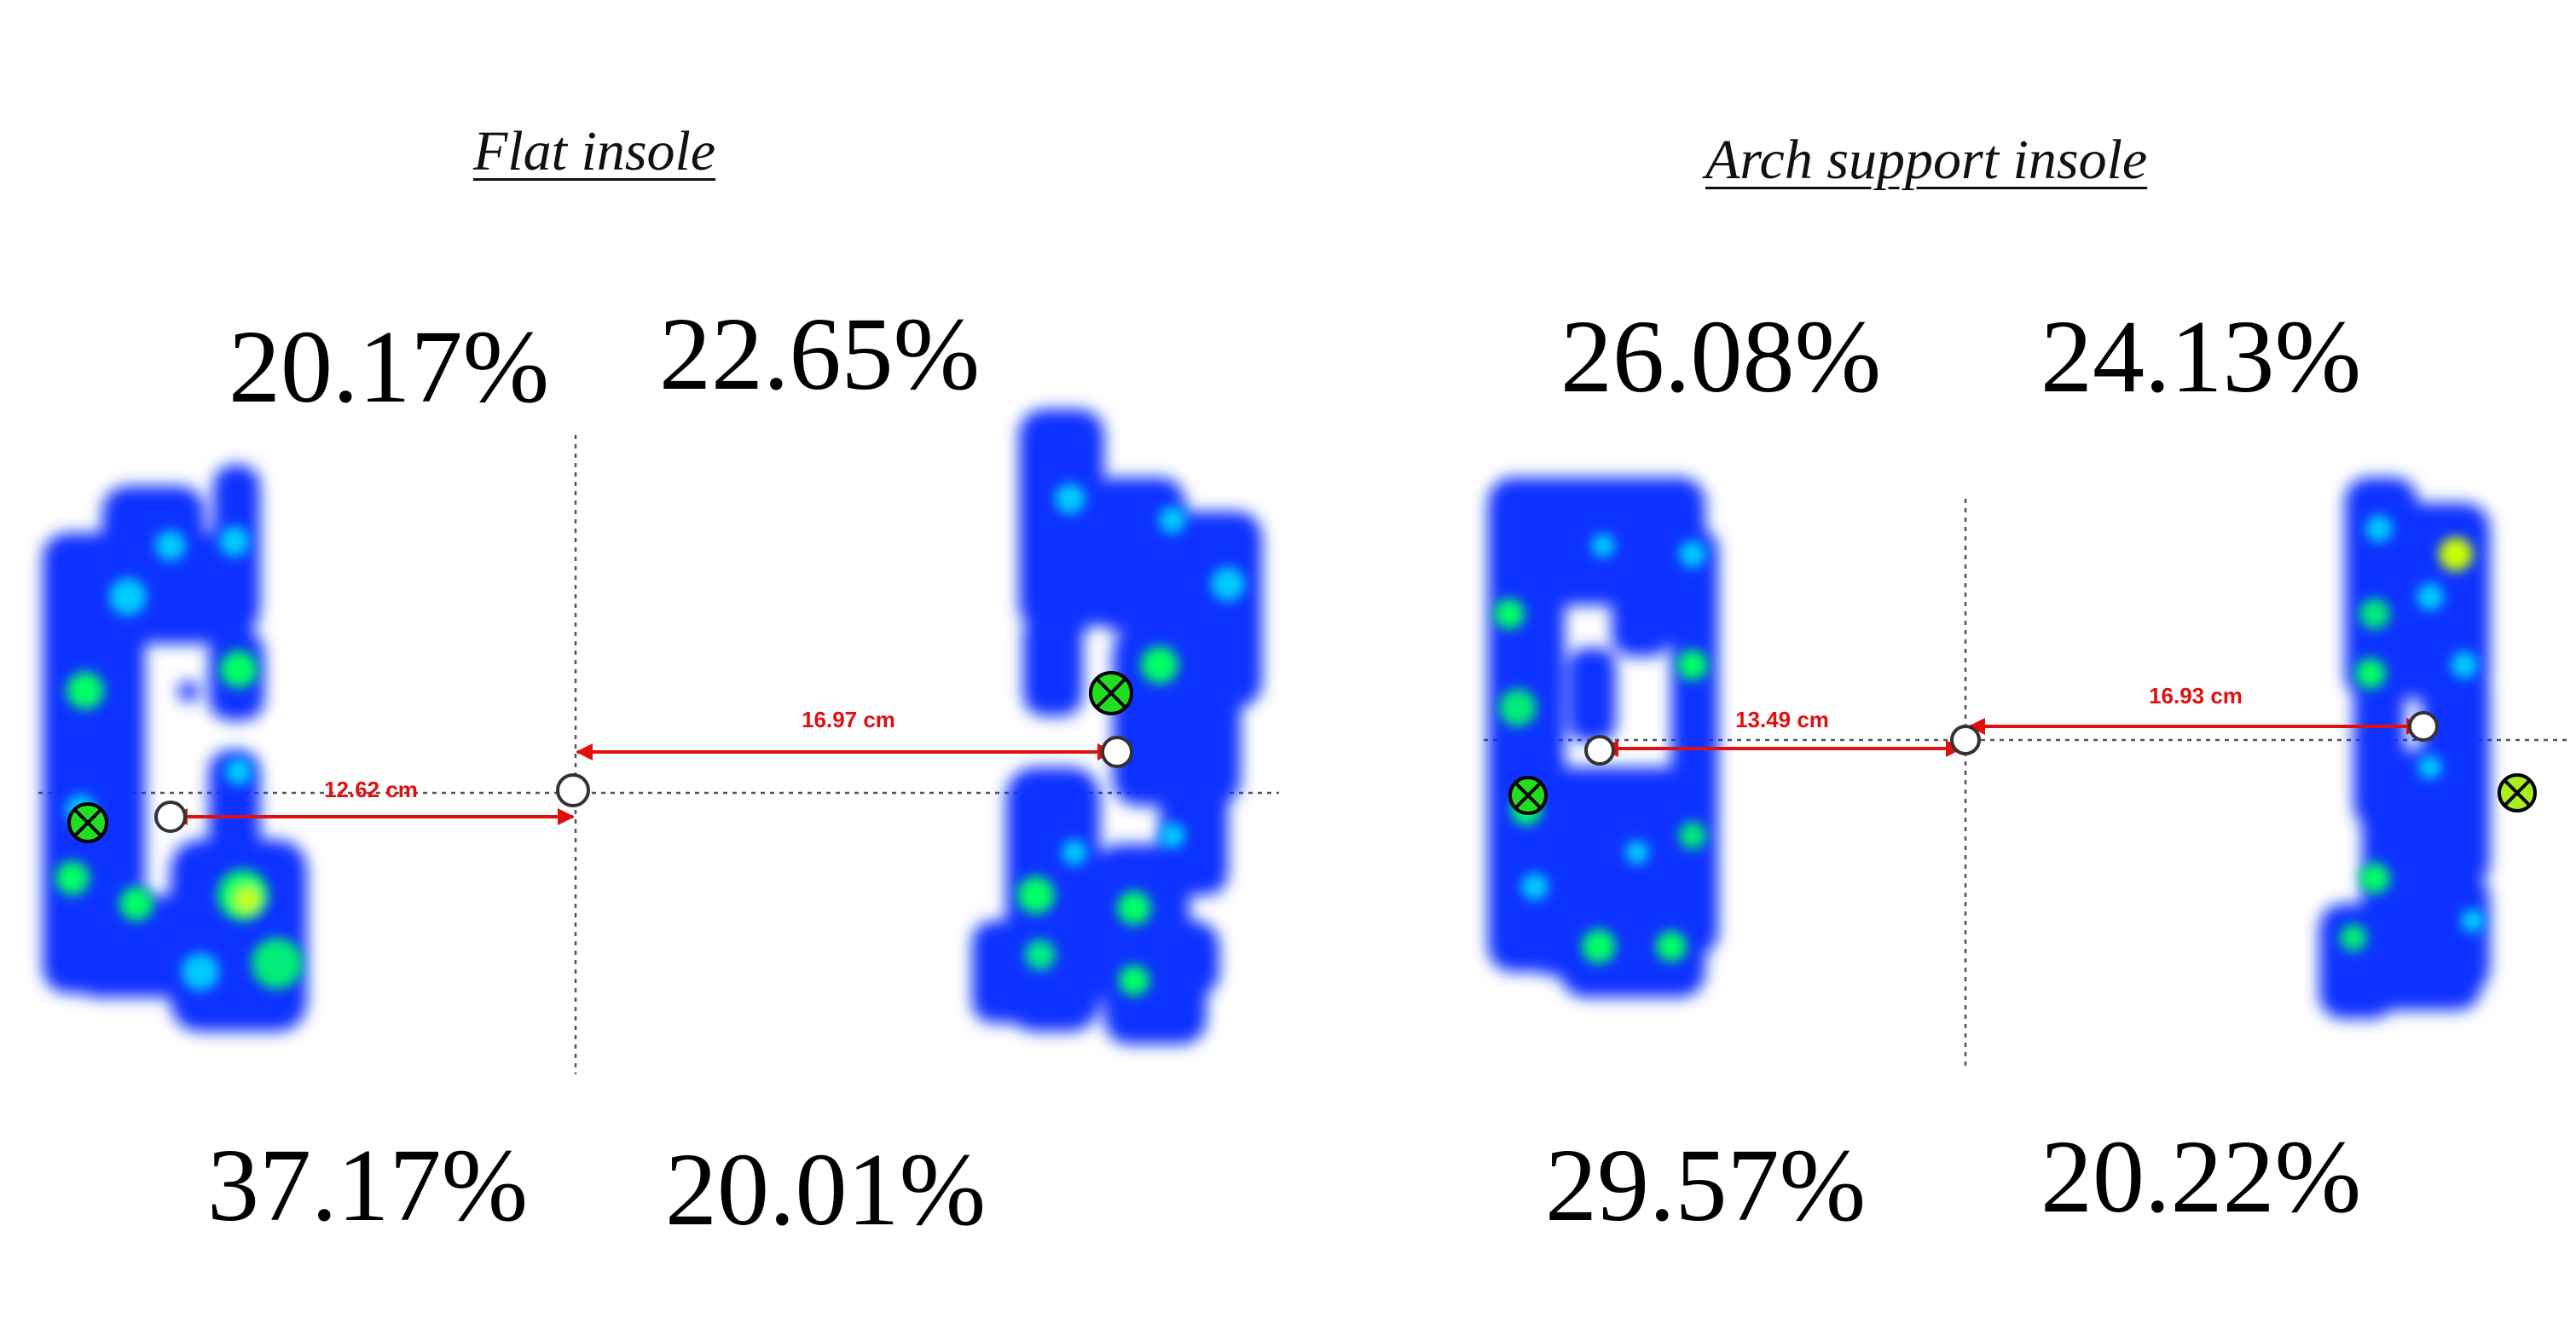  What do you see at coordinates (820, 354) in the screenshot?
I see `flat-top-right-percent: 22.65%` at bounding box center [820, 354].